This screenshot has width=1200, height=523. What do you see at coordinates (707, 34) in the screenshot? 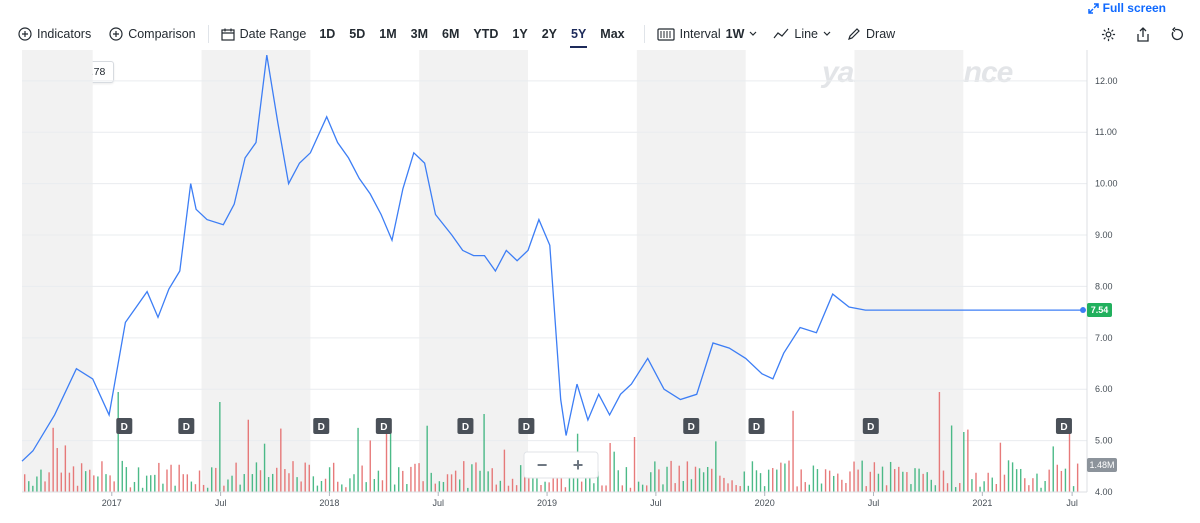
I see `interval-button: Interval 1W` at bounding box center [707, 34].